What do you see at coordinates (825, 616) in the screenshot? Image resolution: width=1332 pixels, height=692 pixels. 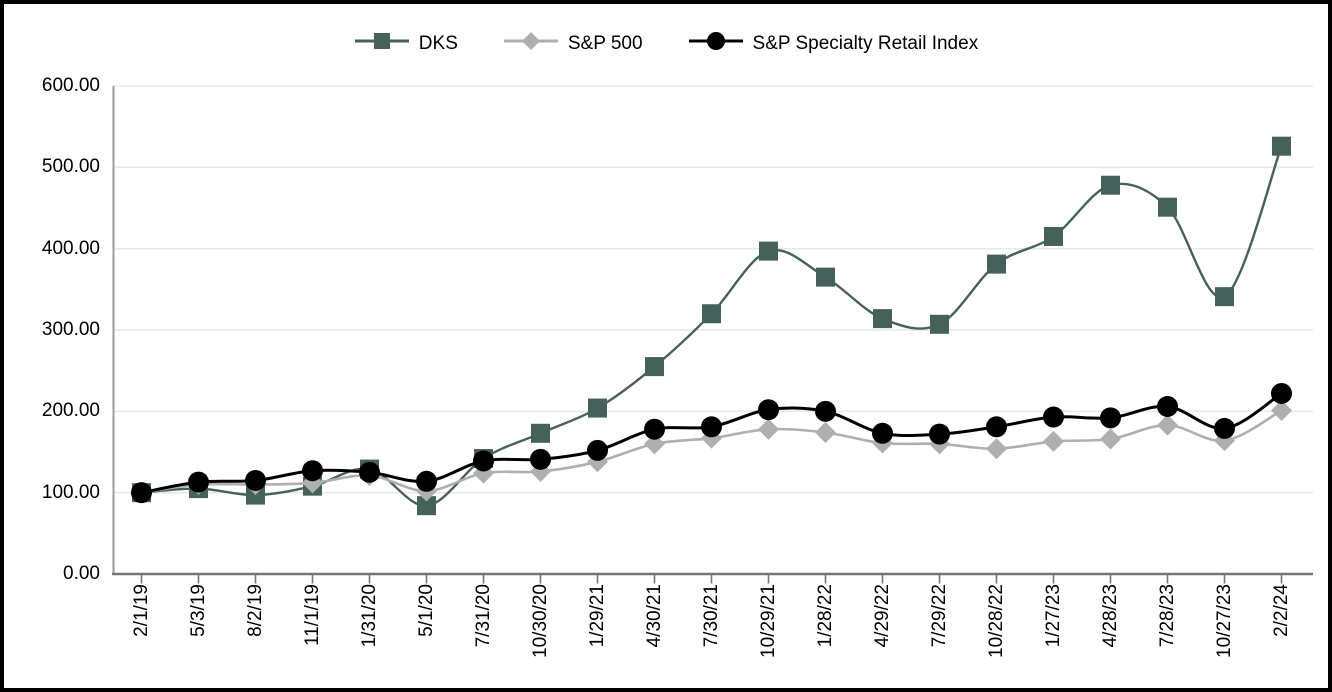 I see `x-axis-tick-label: 1/28/22` at bounding box center [825, 616].